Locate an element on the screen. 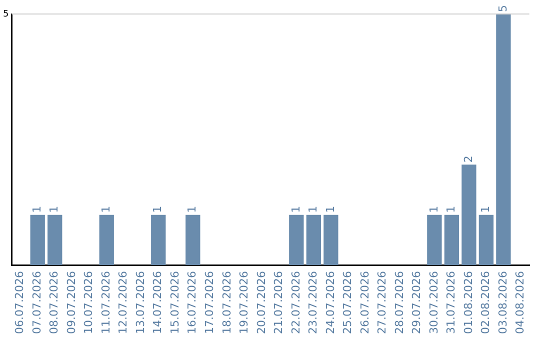 This screenshot has width=540, height=340. x-tick-label: 30.07.2026 is located at coordinates (433, 302).